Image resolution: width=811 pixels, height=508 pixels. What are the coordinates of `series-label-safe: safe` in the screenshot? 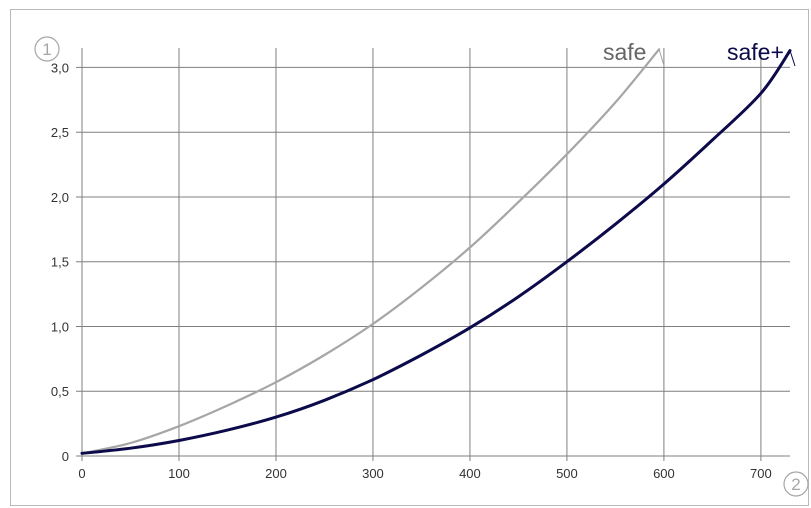 It's located at (624, 52).